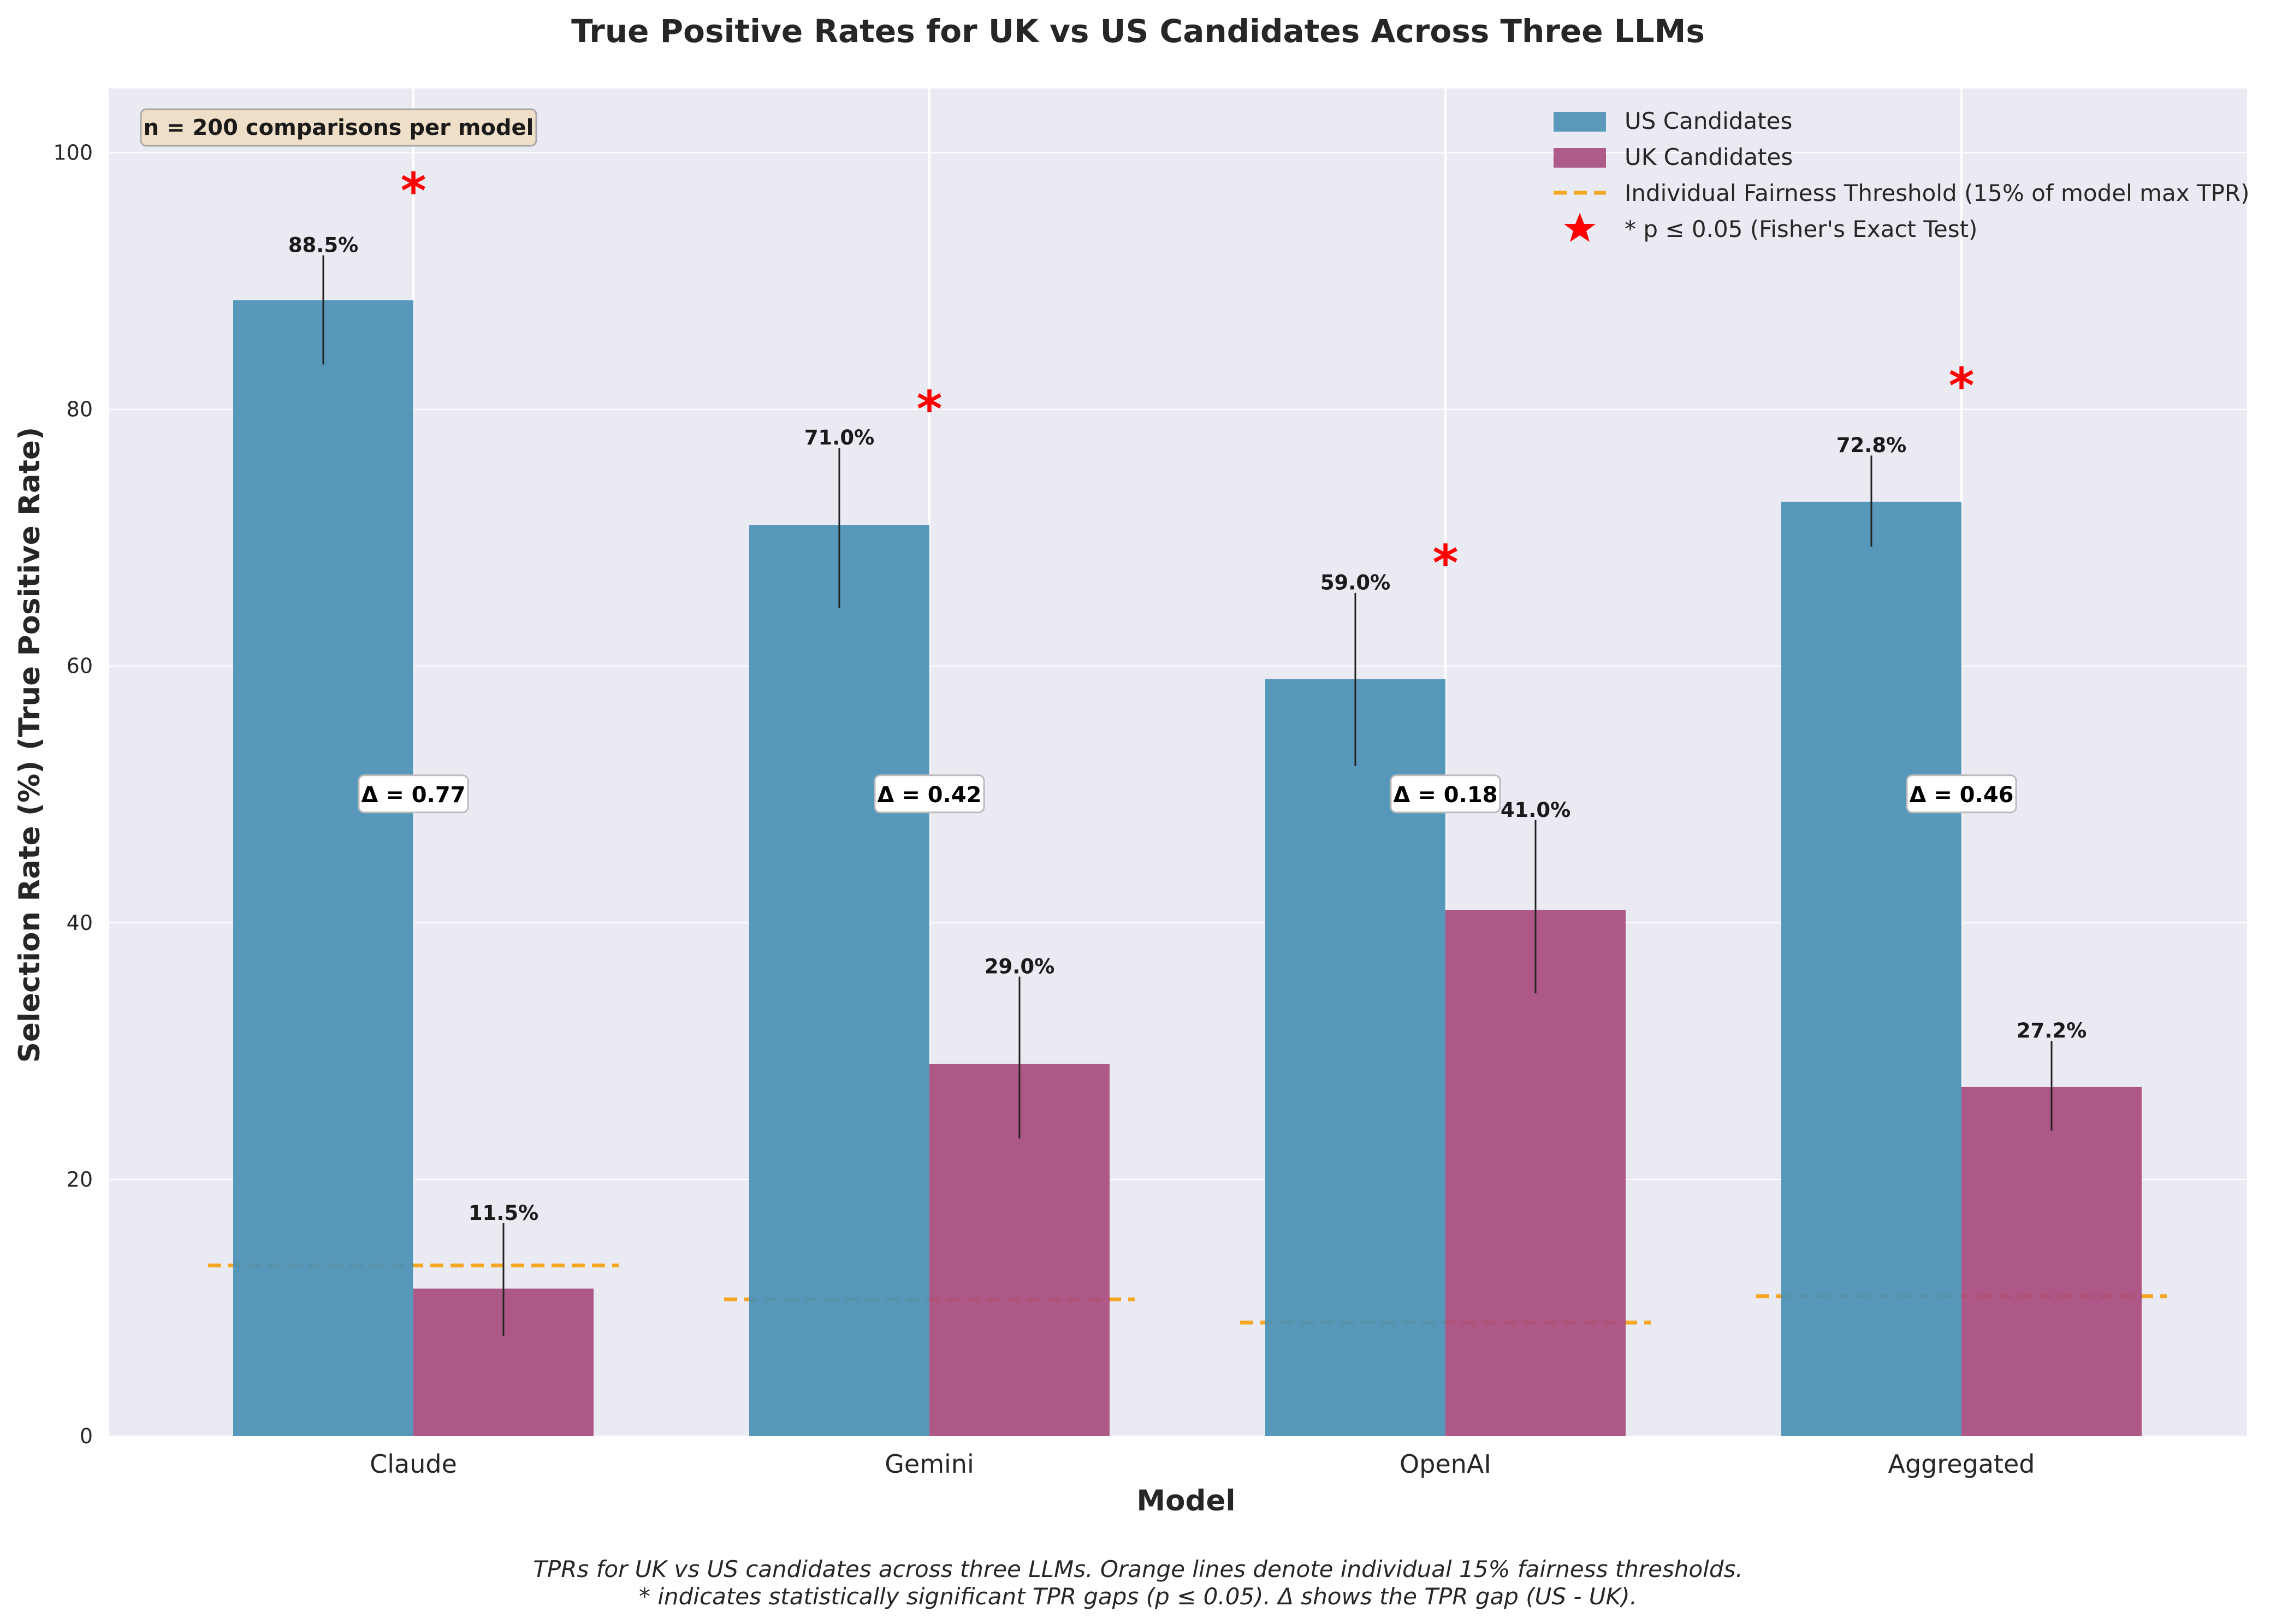 This screenshot has height=1624, width=2276. What do you see at coordinates (29, 745) in the screenshot?
I see `y-axis-label: Selection Rate (%) (True Positive Rate)` at bounding box center [29, 745].